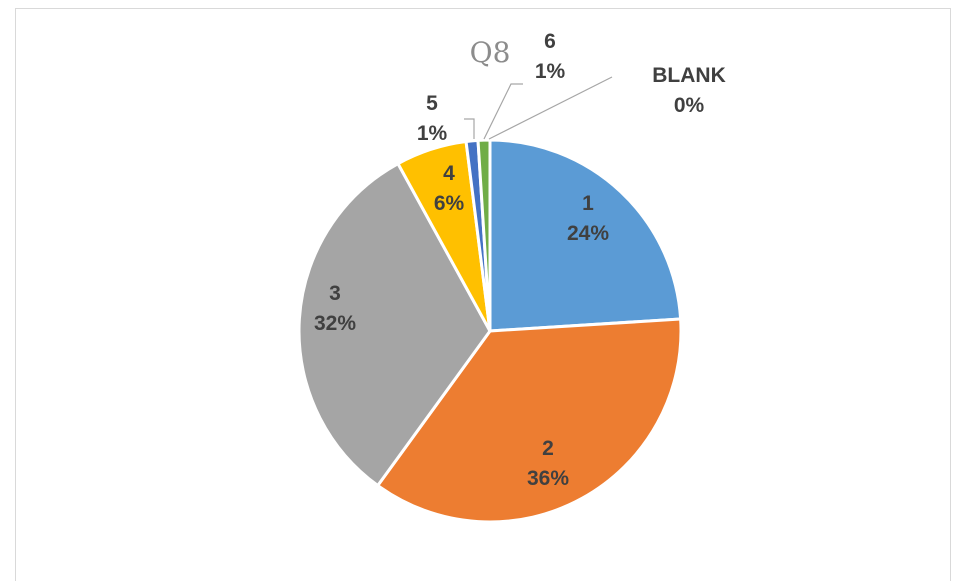 This screenshot has height=581, width=961. I want to click on slice-percent-4: 6%, so click(449, 203).